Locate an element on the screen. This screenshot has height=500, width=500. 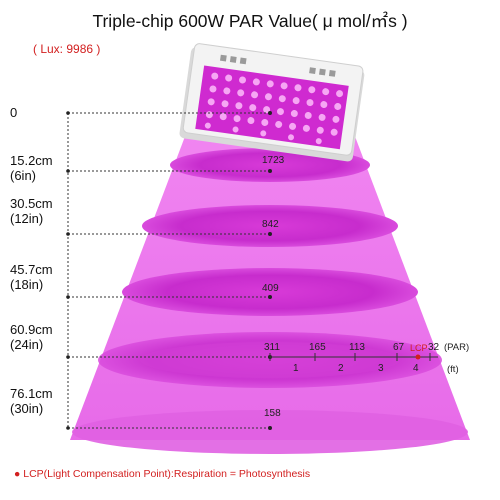
distance-label-0: 0 is located at coordinates (14, 112).